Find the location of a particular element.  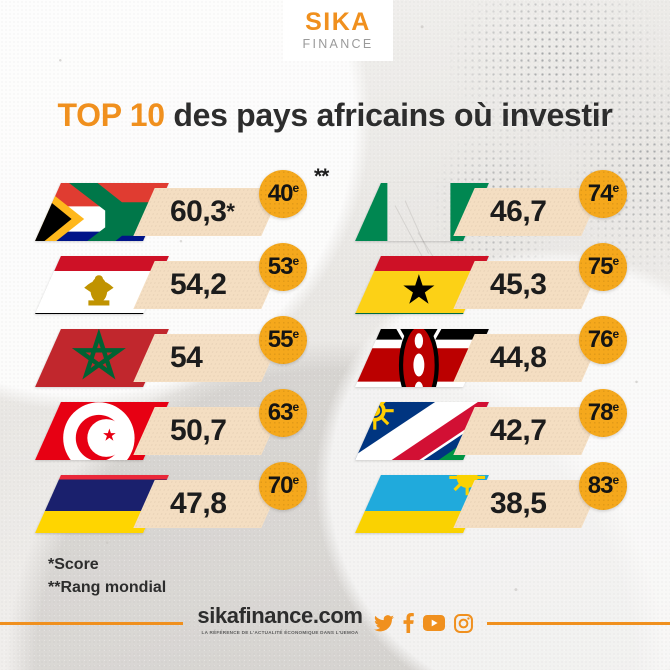

rank-badge-text: 70e is located at coordinates (283, 485).